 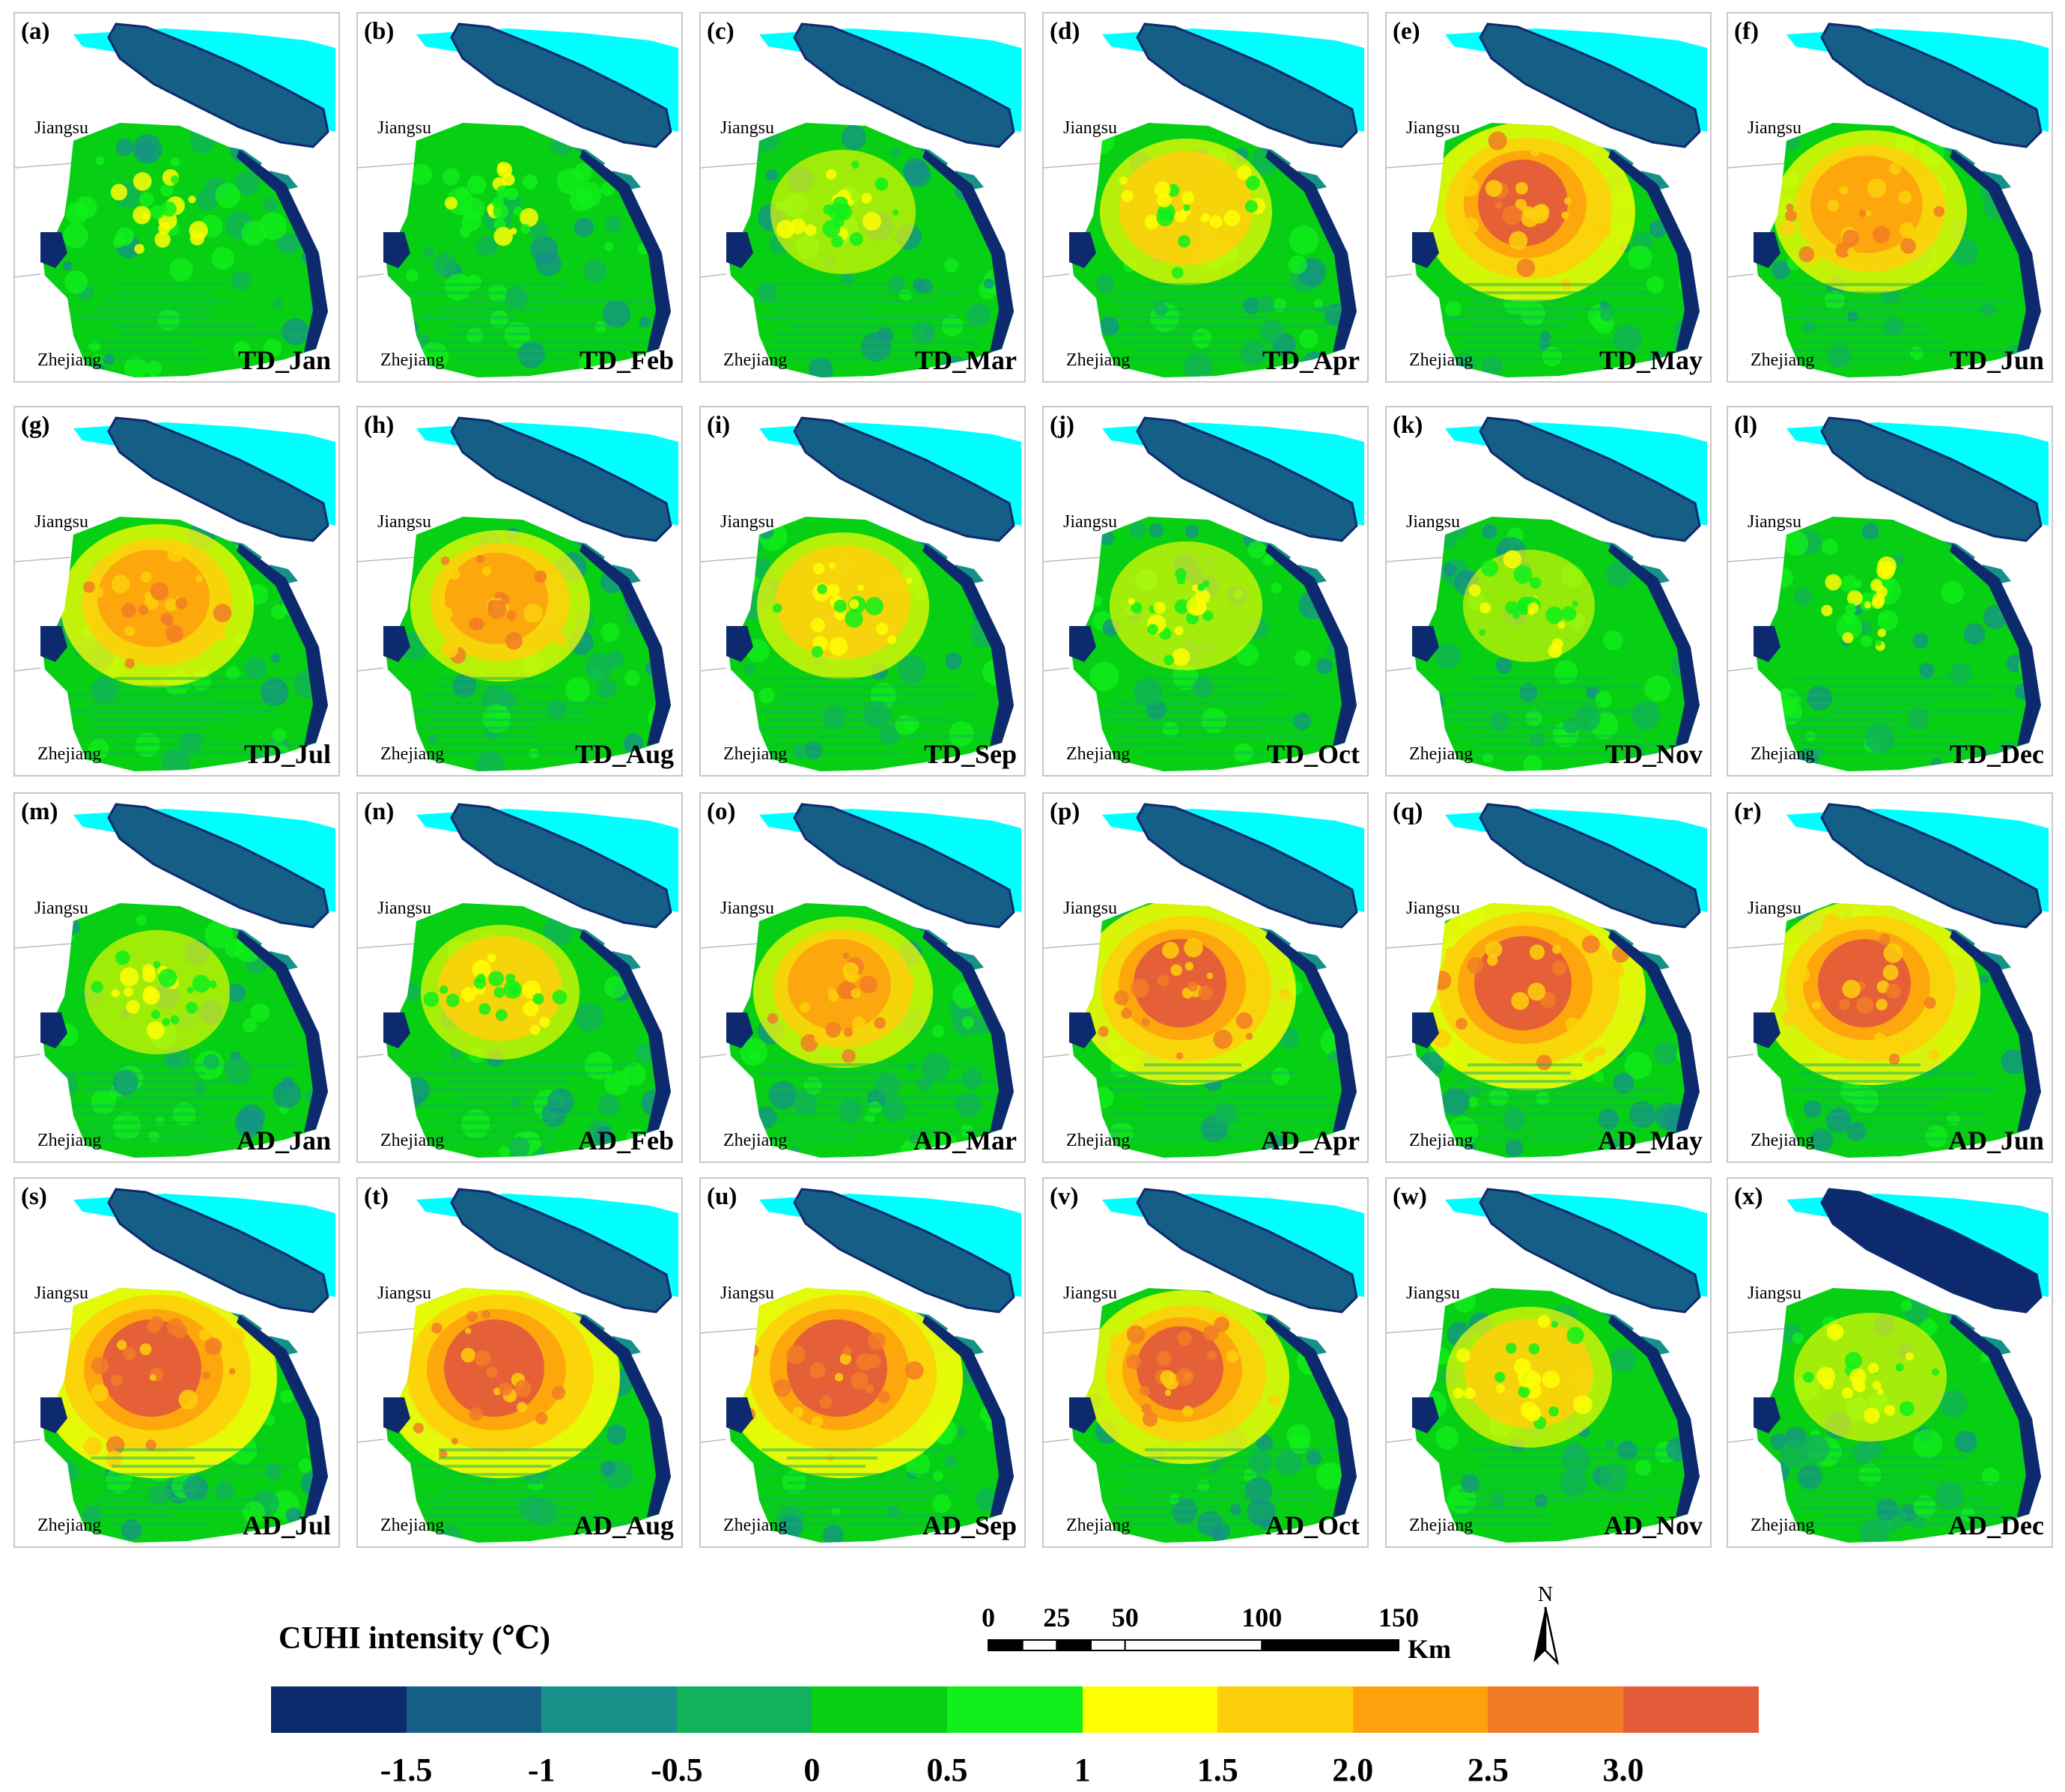 What do you see at coordinates (1546, 1624) in the screenshot?
I see `north-arrow-icon: N` at bounding box center [1546, 1624].